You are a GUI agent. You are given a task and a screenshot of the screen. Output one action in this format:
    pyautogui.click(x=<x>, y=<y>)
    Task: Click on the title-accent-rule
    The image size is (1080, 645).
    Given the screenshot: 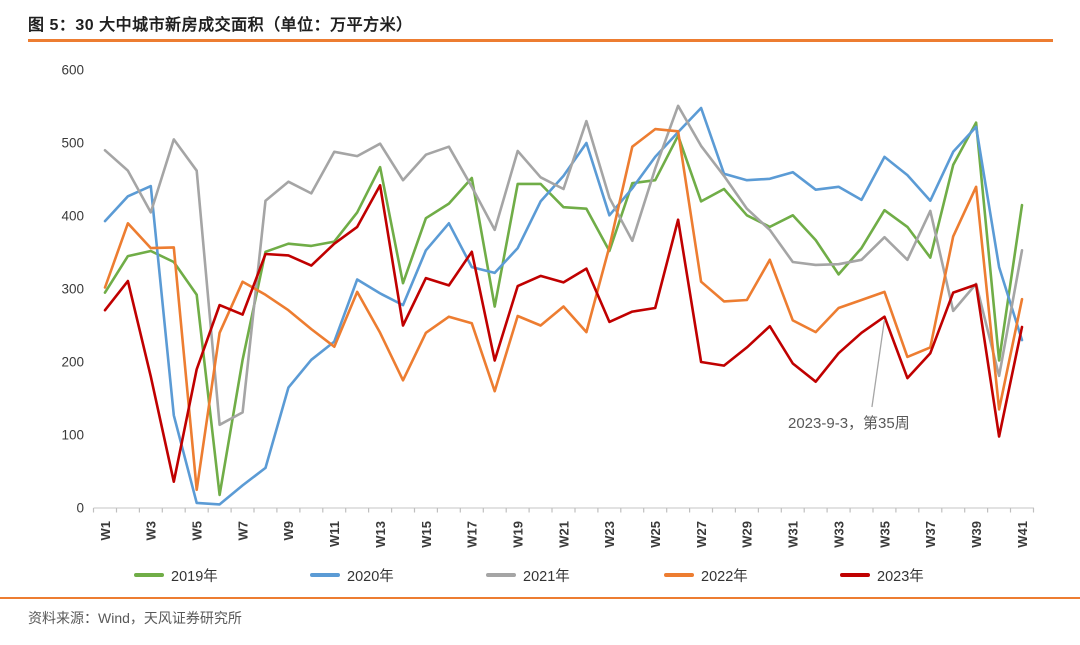 What is the action you would take?
    pyautogui.click(x=540, y=40)
    